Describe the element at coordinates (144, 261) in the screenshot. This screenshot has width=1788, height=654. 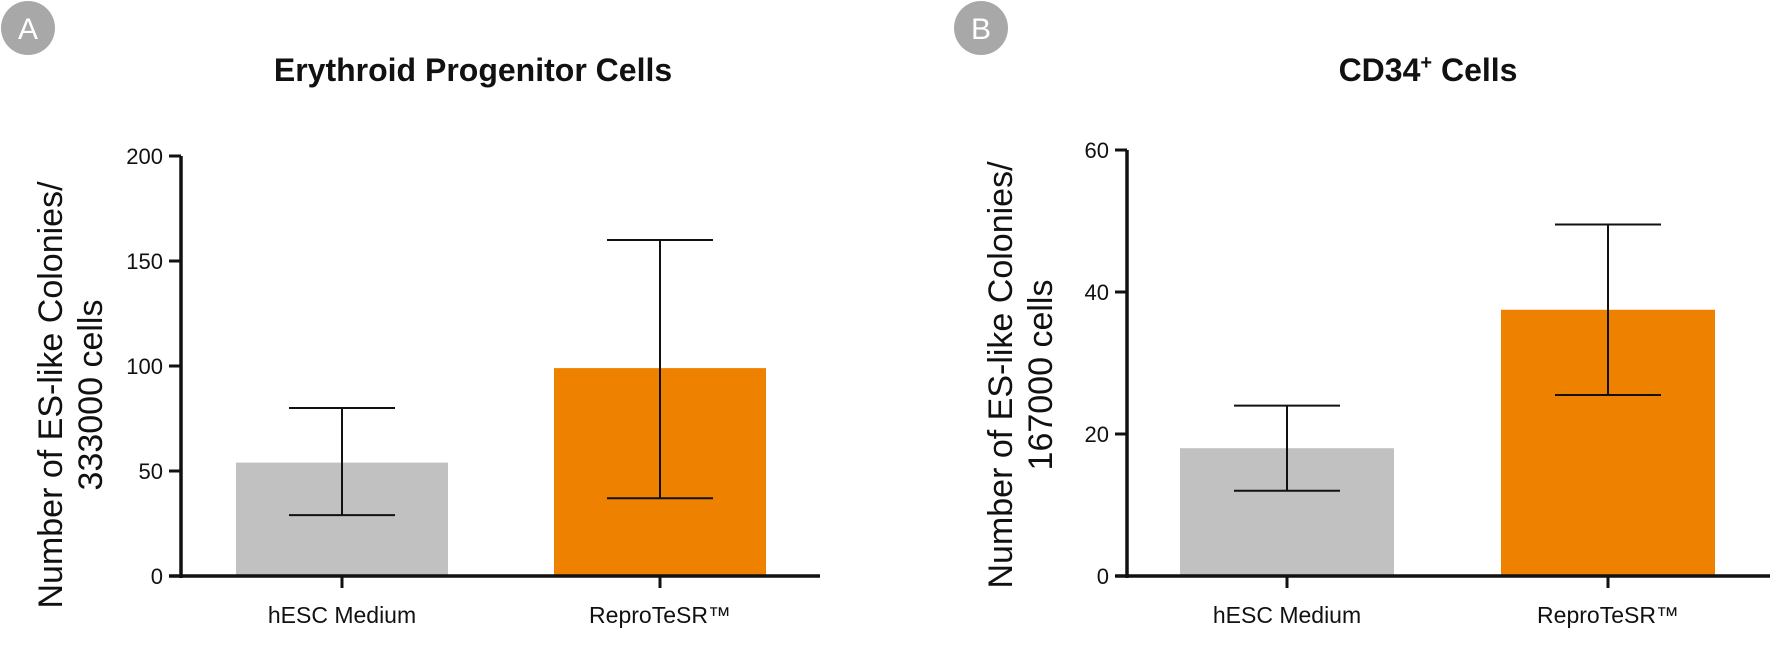
I see `y-tick-label: 150` at that location.